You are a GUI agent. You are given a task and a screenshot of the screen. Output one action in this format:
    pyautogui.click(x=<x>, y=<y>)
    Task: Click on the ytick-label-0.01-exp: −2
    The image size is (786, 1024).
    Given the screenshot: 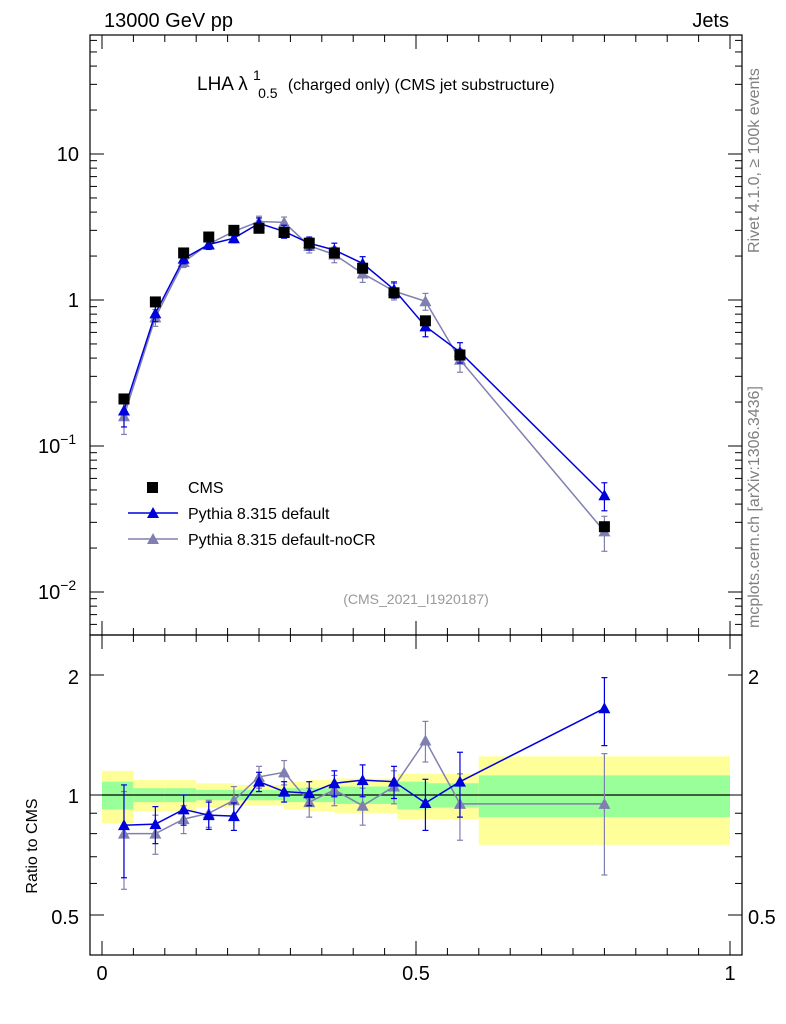 What is the action you would take?
    pyautogui.click(x=68, y=585)
    